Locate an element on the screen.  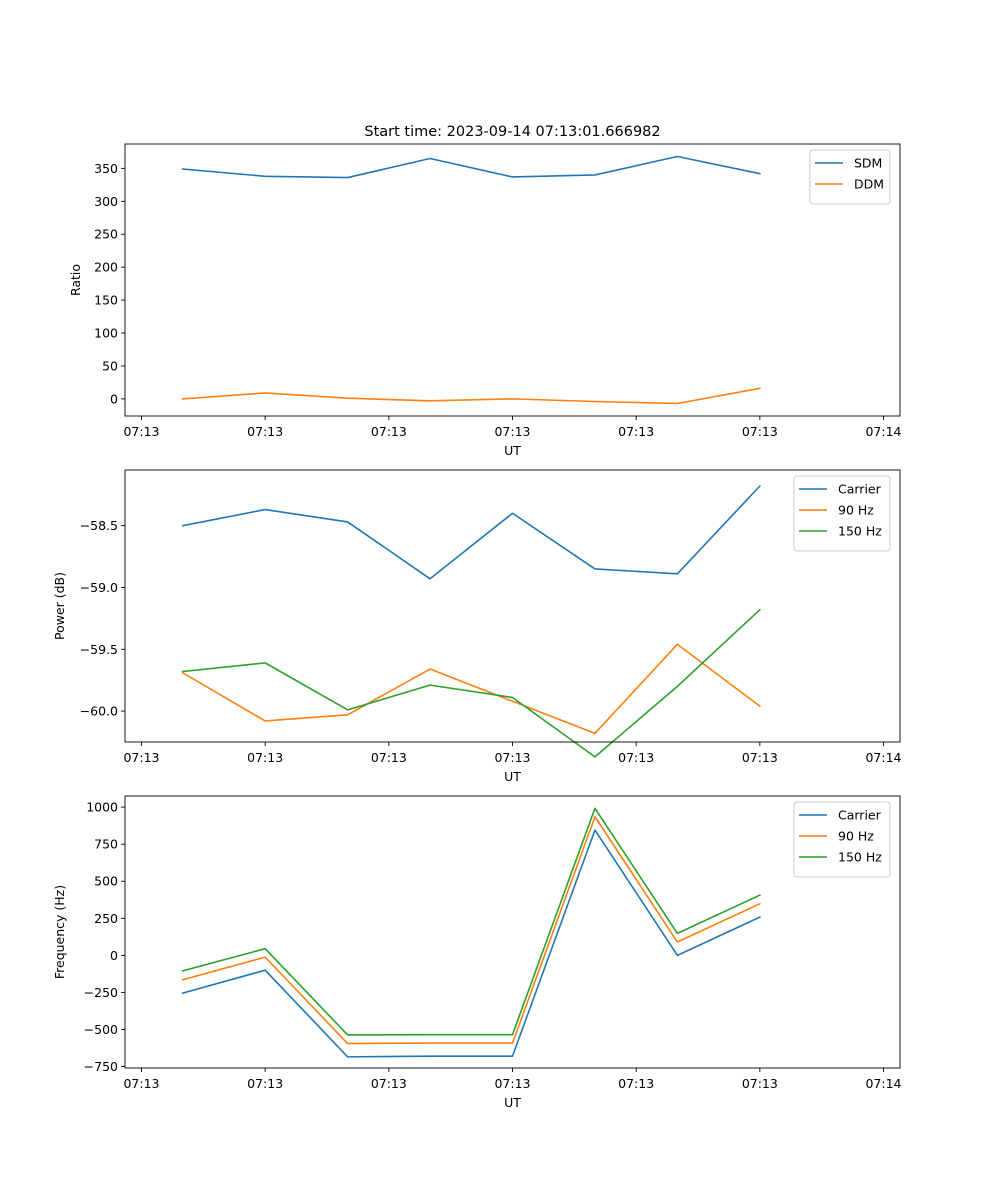
y-tick-label: −59.0 is located at coordinates (99, 587).